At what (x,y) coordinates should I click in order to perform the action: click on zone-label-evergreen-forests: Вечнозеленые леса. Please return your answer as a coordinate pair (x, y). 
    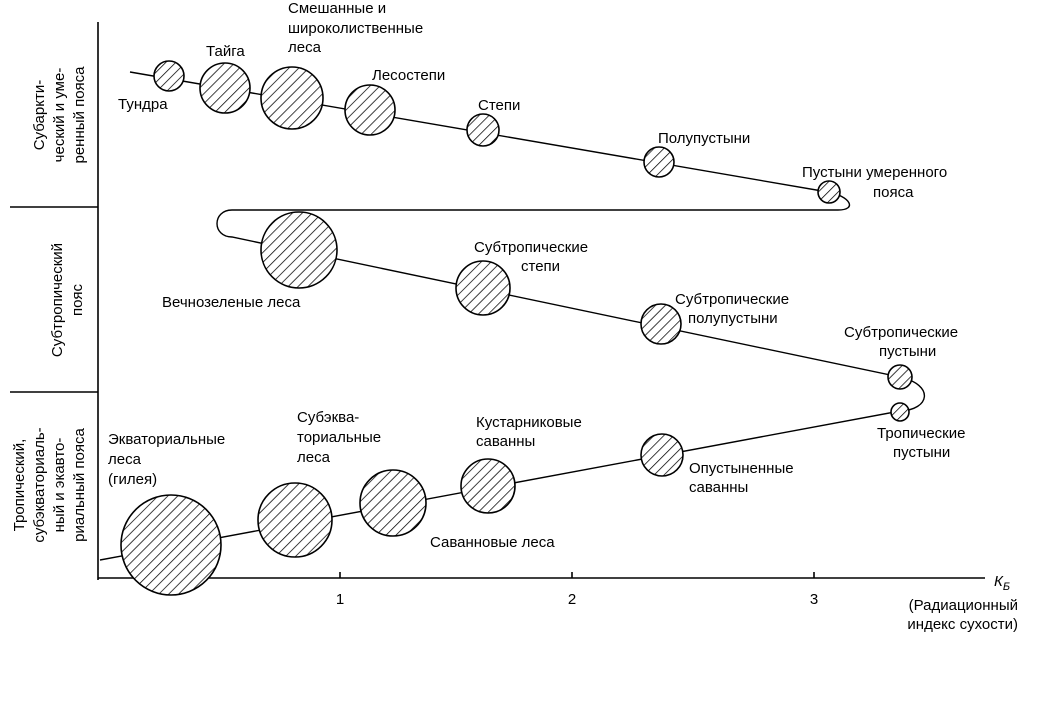
    Looking at the image, I should click on (231, 302).